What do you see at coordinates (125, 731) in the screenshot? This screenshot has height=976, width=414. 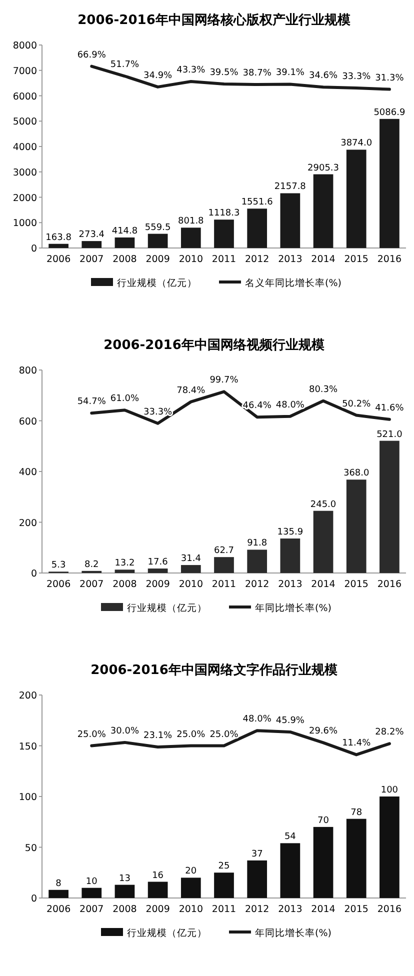 I see `data-label: 30.0%` at bounding box center [125, 731].